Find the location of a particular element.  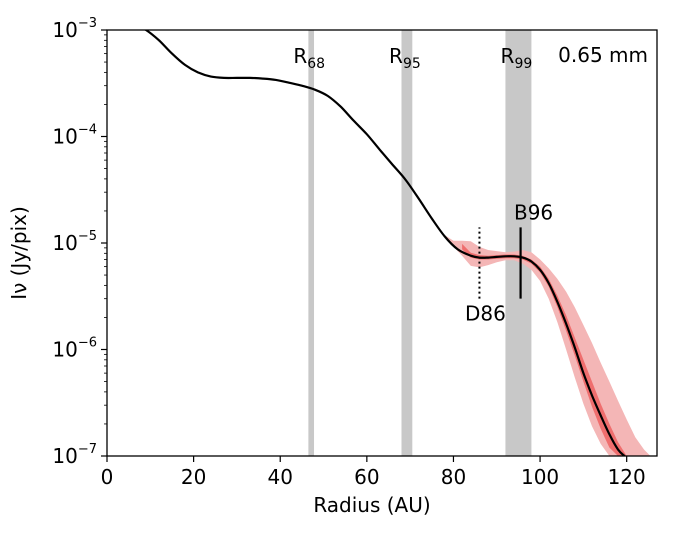

radius-band-R99 is located at coordinates (518, 243).